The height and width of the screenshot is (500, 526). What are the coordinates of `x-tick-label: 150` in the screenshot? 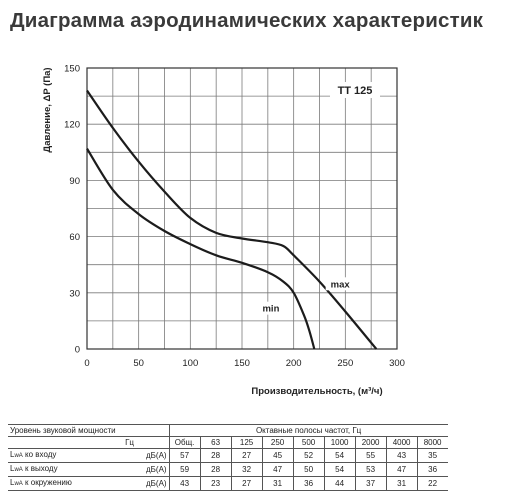 It's located at (242, 363).